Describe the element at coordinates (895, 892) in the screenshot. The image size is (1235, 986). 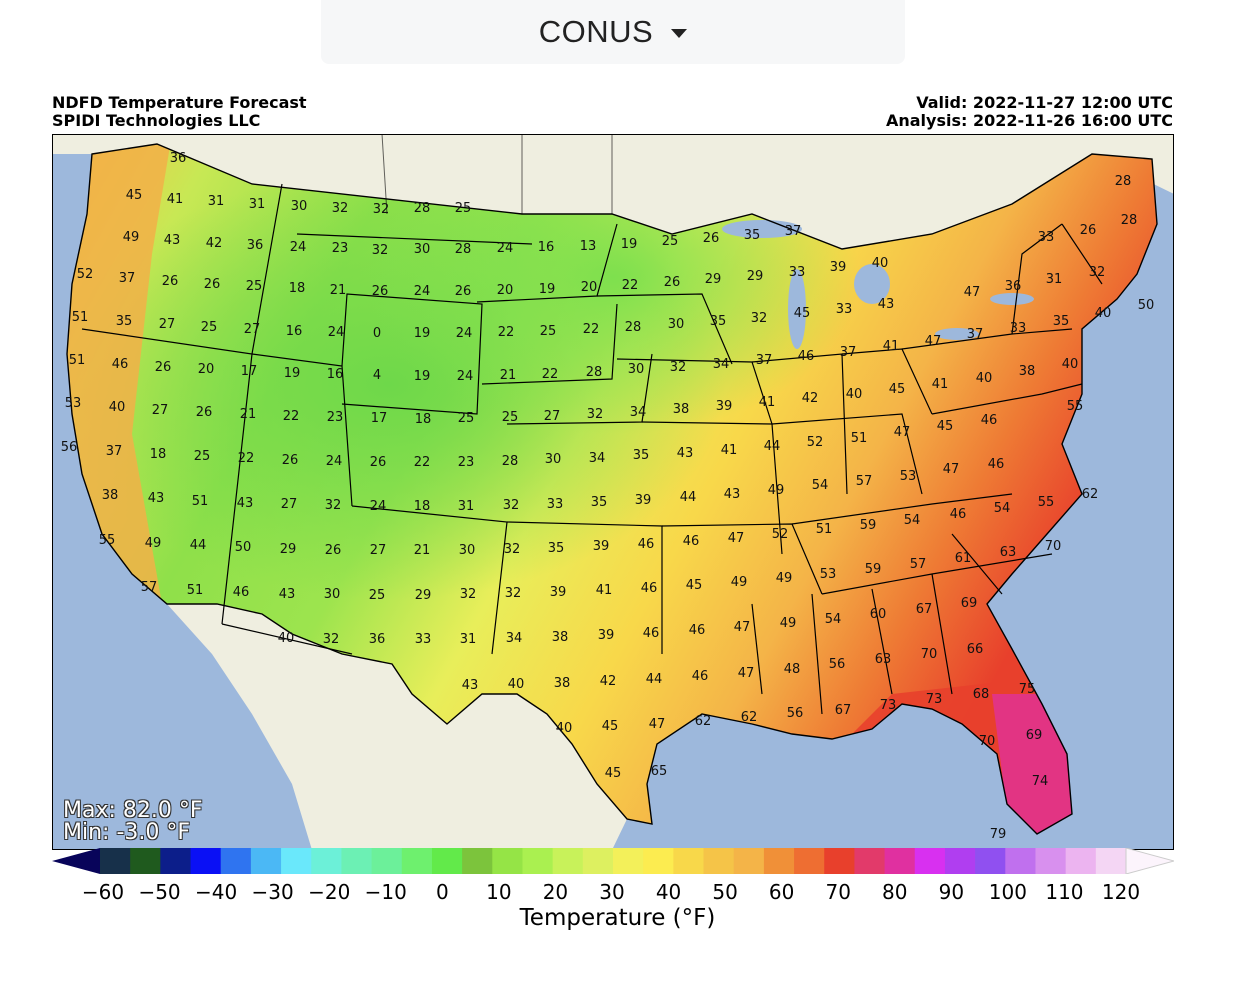
I see `colorbar-tick-label: 80` at that location.